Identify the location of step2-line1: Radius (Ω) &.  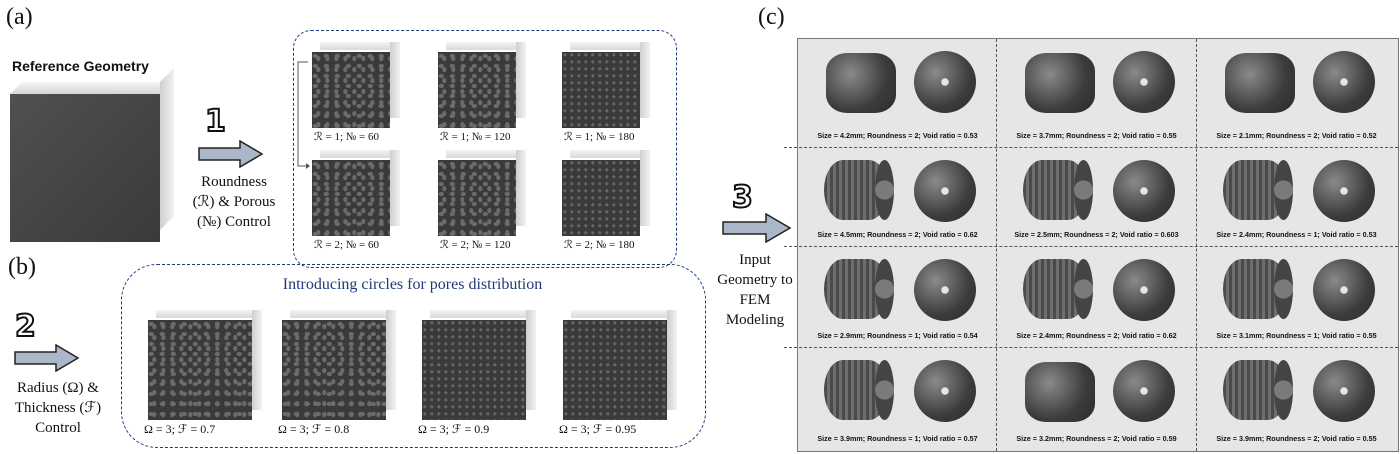
(58, 388).